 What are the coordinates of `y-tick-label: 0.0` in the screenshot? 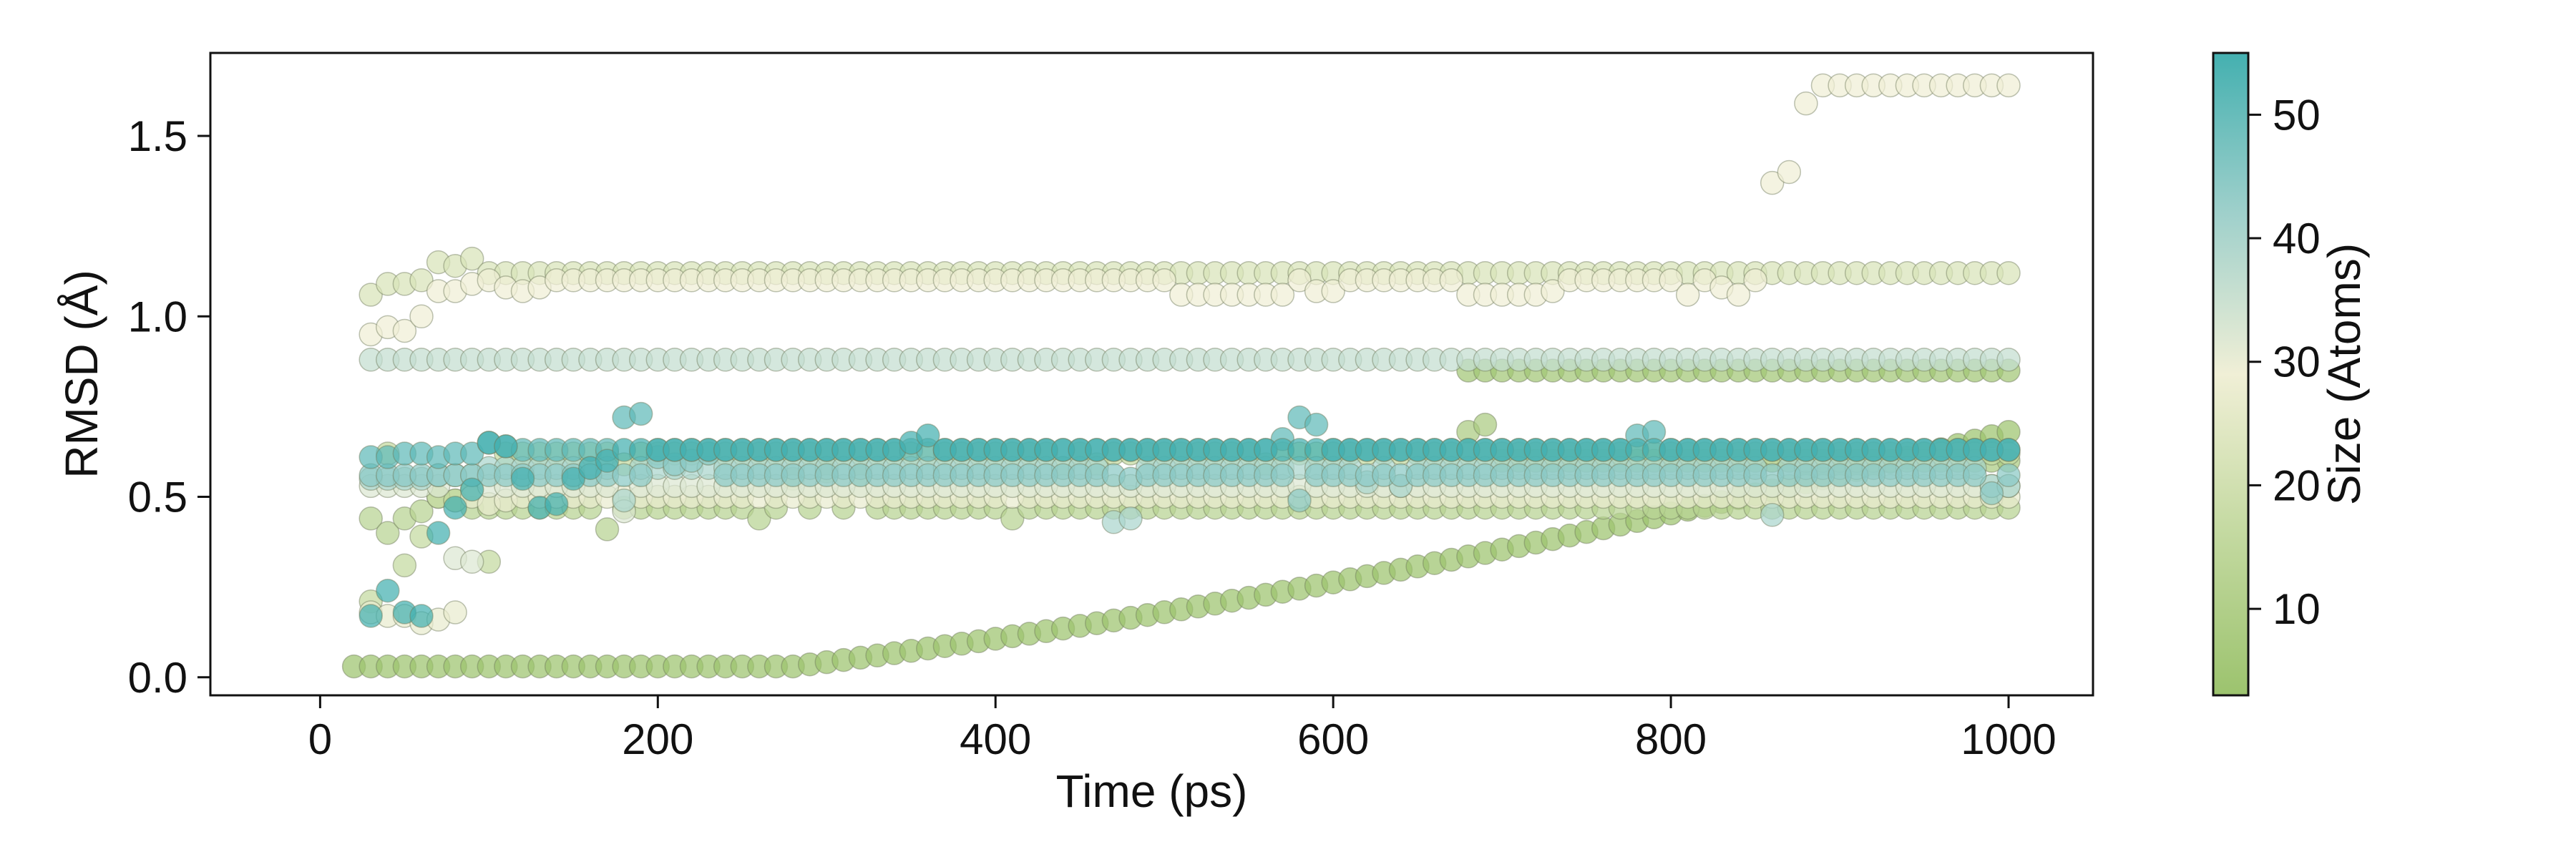 It's located at (157, 678).